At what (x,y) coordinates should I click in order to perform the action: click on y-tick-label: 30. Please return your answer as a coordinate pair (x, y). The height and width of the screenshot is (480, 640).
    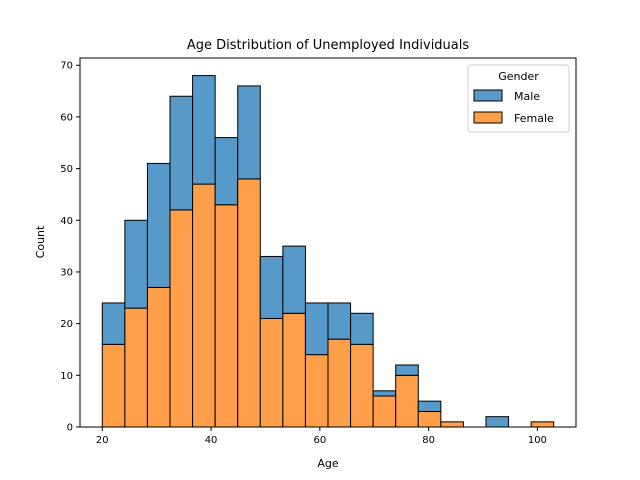
    Looking at the image, I should click on (66, 272).